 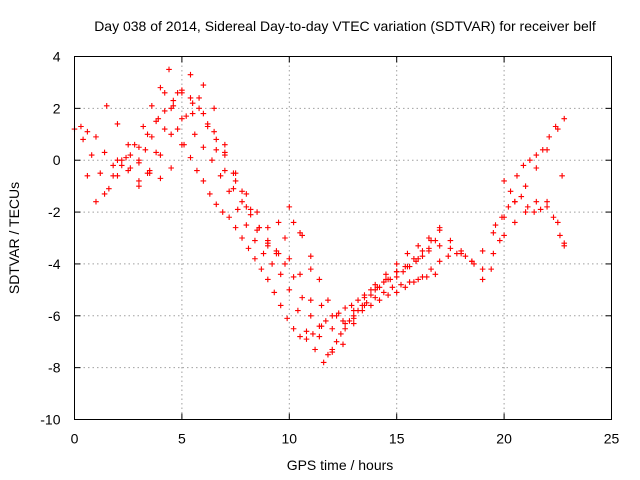 I want to click on y-tick-label: -4, so click(x=54, y=264).